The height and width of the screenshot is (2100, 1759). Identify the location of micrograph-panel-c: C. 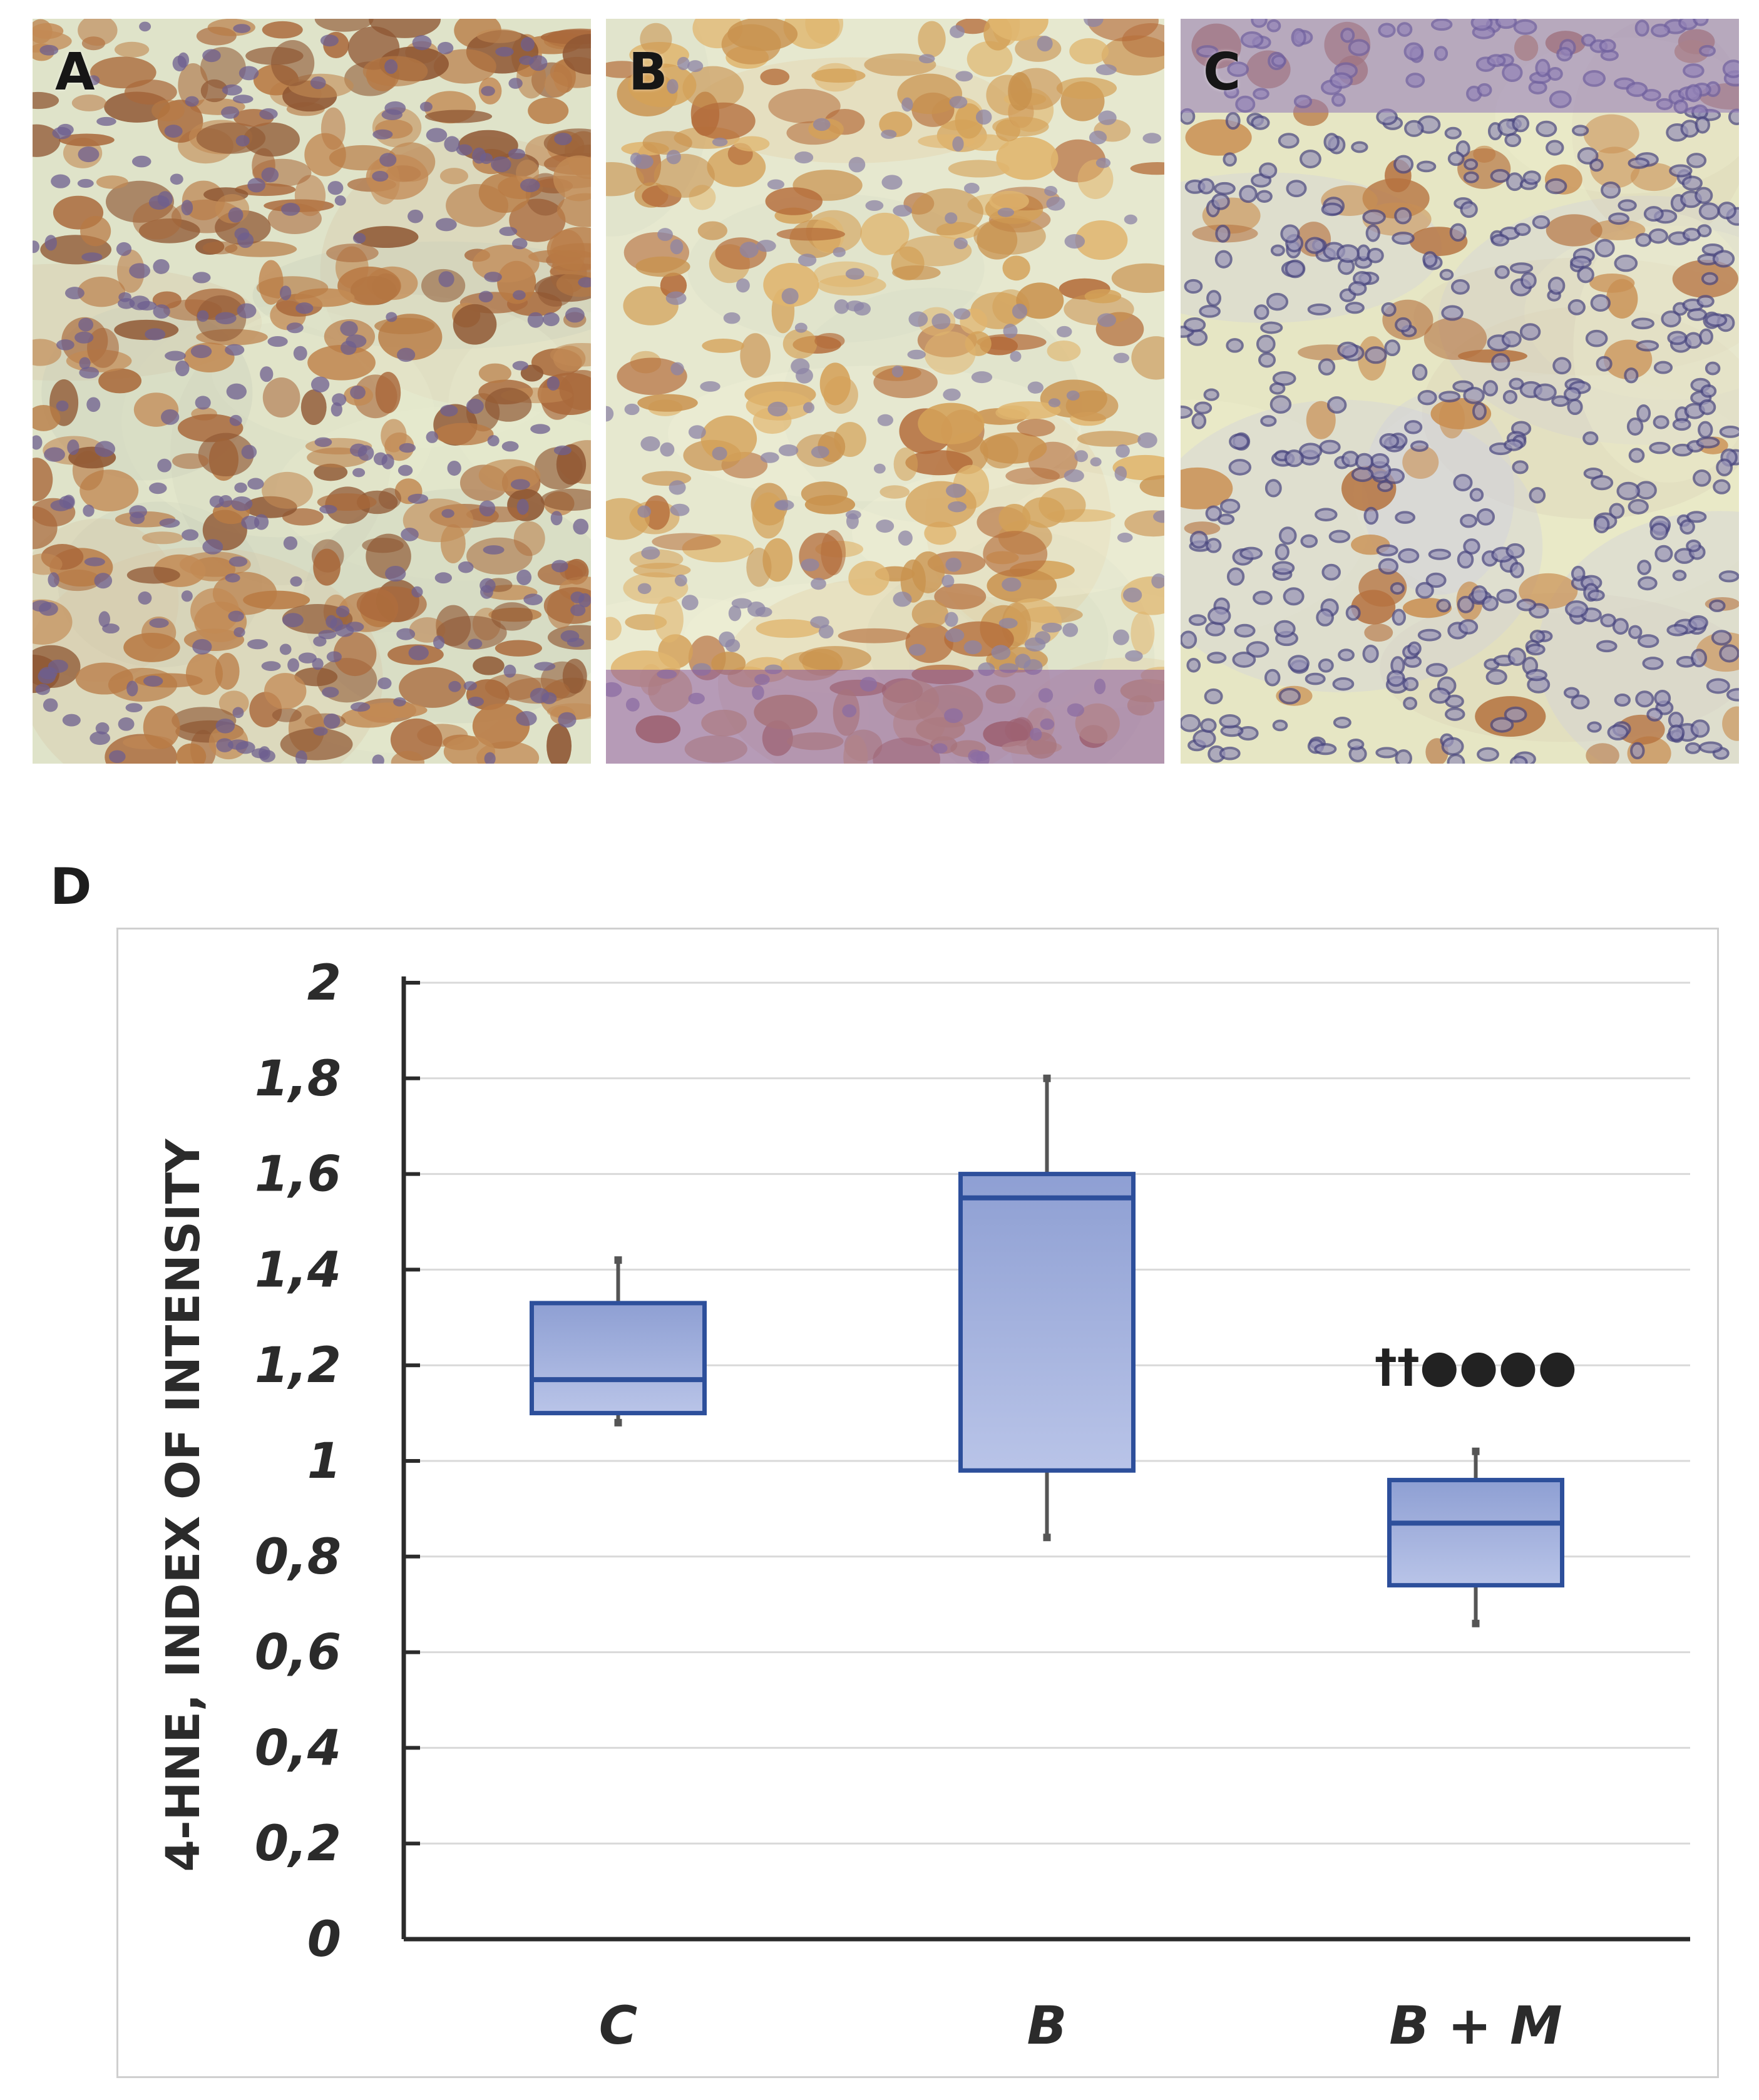
(1460, 391).